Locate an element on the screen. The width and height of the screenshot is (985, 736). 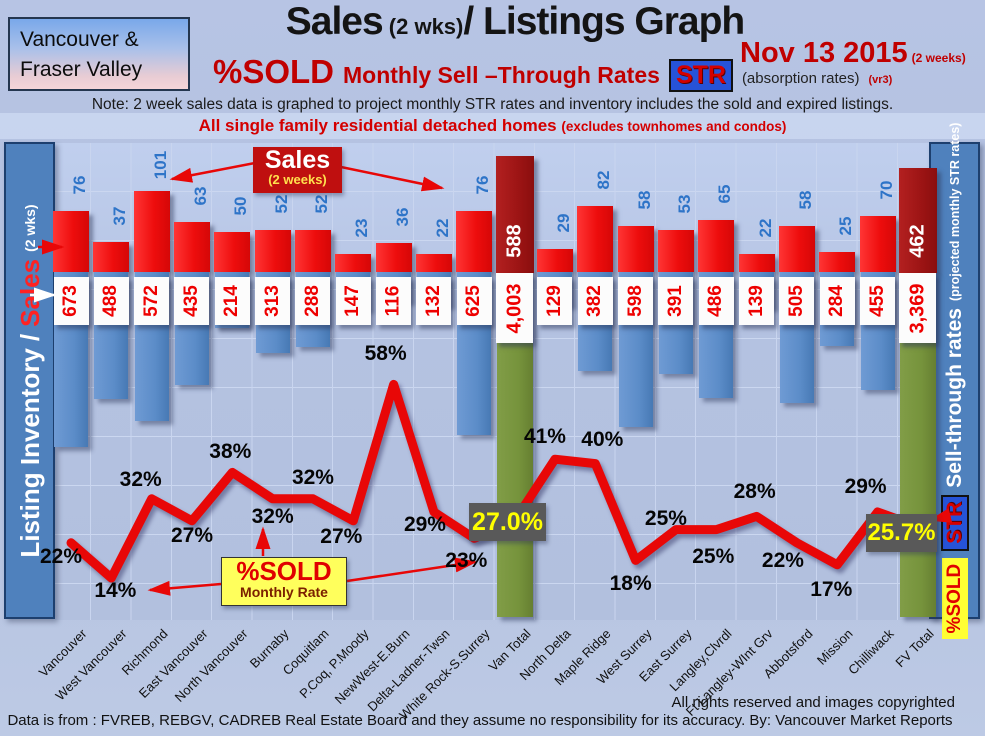
inventory-value-label: 214 is located at coordinates (232, 301).